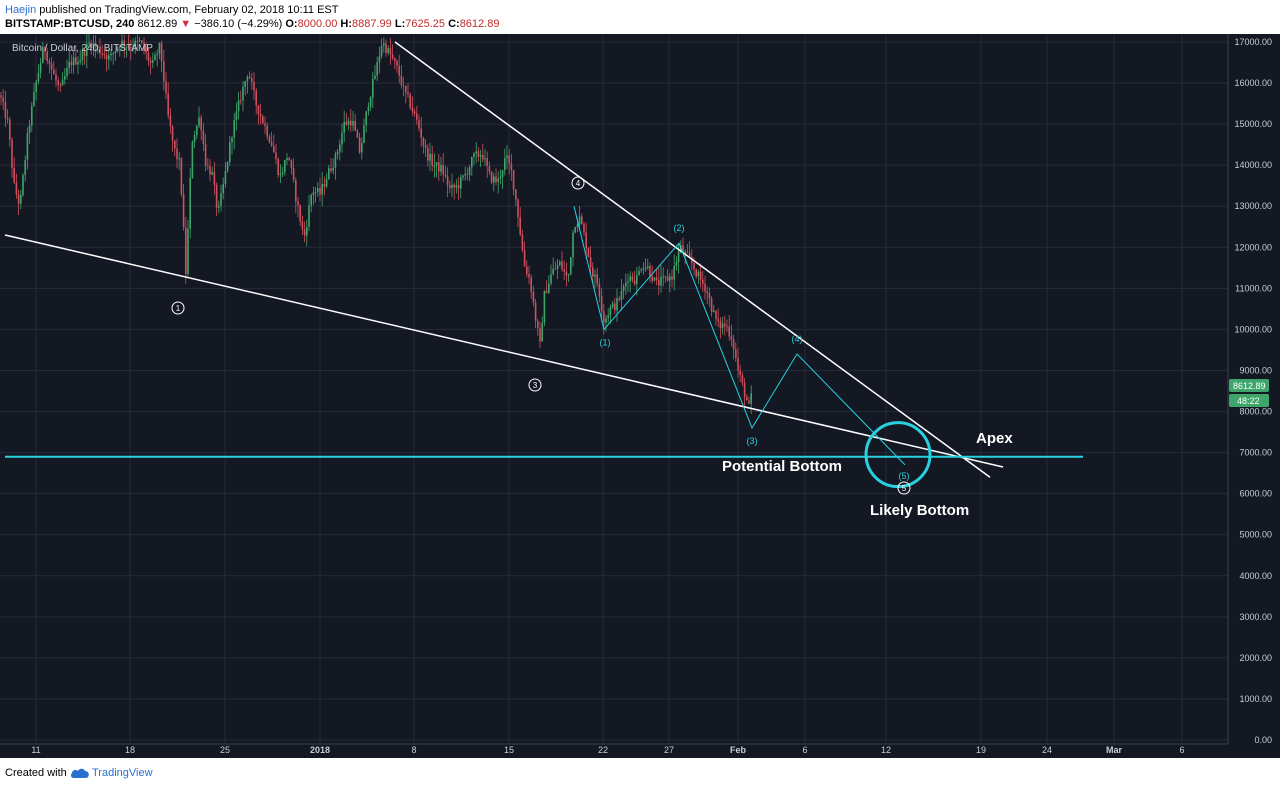 The height and width of the screenshot is (786, 1280). What do you see at coordinates (1253, 288) in the screenshot?
I see `y-tick-label: 11000.00` at bounding box center [1253, 288].